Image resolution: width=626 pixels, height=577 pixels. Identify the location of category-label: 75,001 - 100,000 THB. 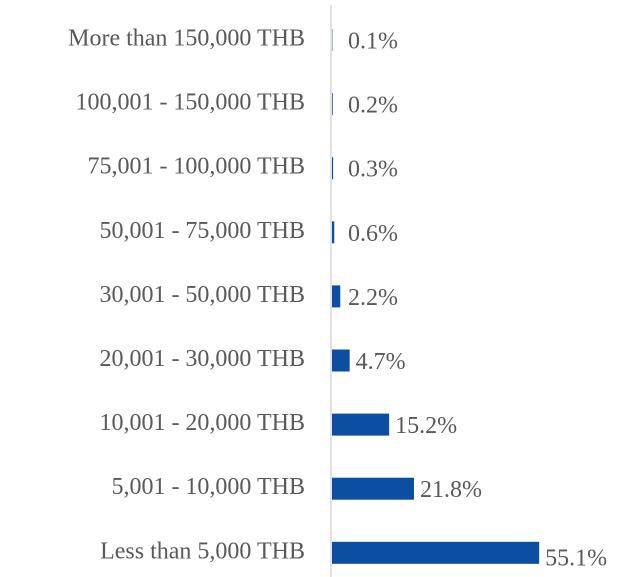
(196, 167).